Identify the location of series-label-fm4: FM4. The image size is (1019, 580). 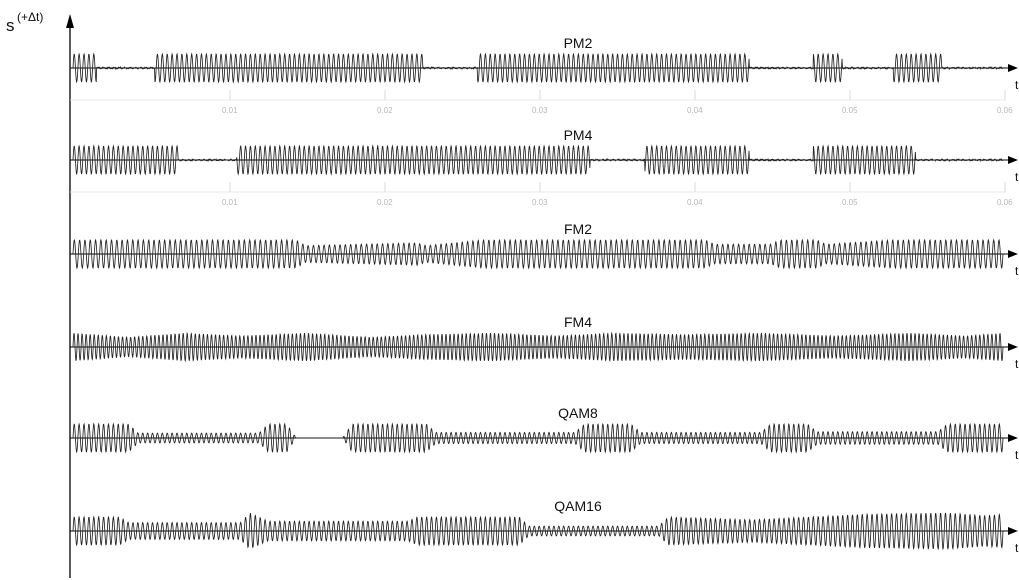
(578, 322).